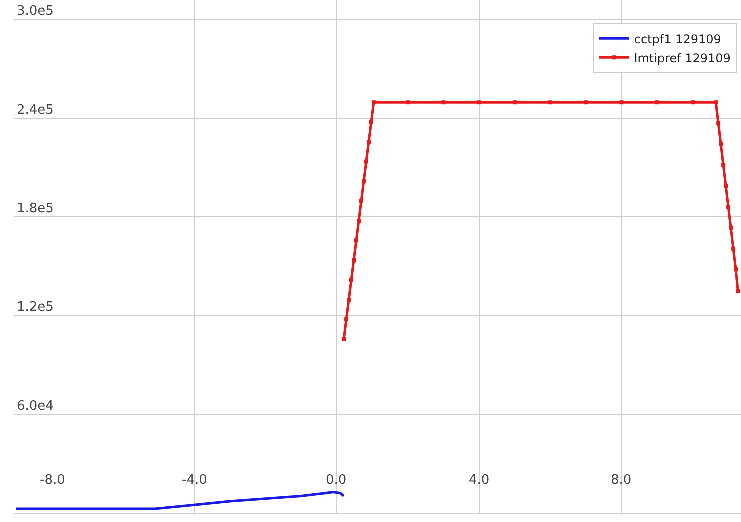 Image resolution: width=741 pixels, height=522 pixels. What do you see at coordinates (621, 480) in the screenshot?
I see `x-tick-label: 8.0` at bounding box center [621, 480].